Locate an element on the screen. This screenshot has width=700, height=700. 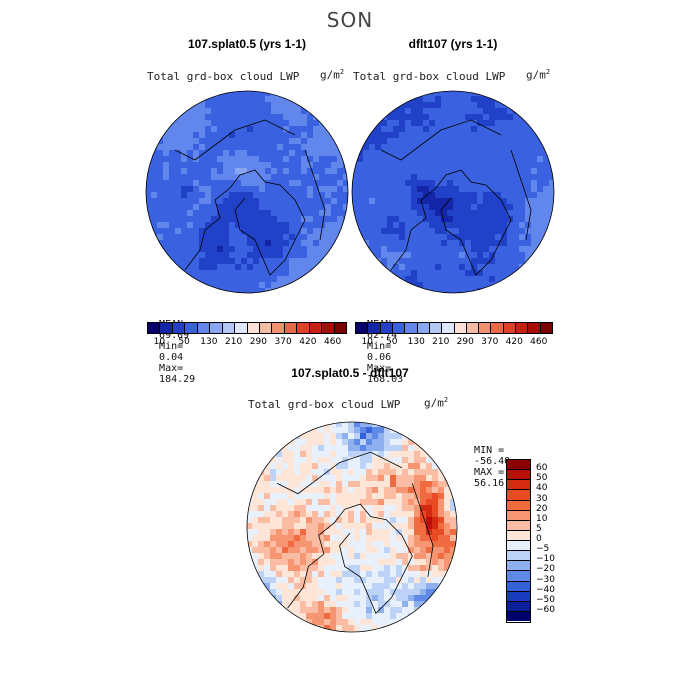
colorbar-tick-label: 130 is located at coordinates (416, 342).